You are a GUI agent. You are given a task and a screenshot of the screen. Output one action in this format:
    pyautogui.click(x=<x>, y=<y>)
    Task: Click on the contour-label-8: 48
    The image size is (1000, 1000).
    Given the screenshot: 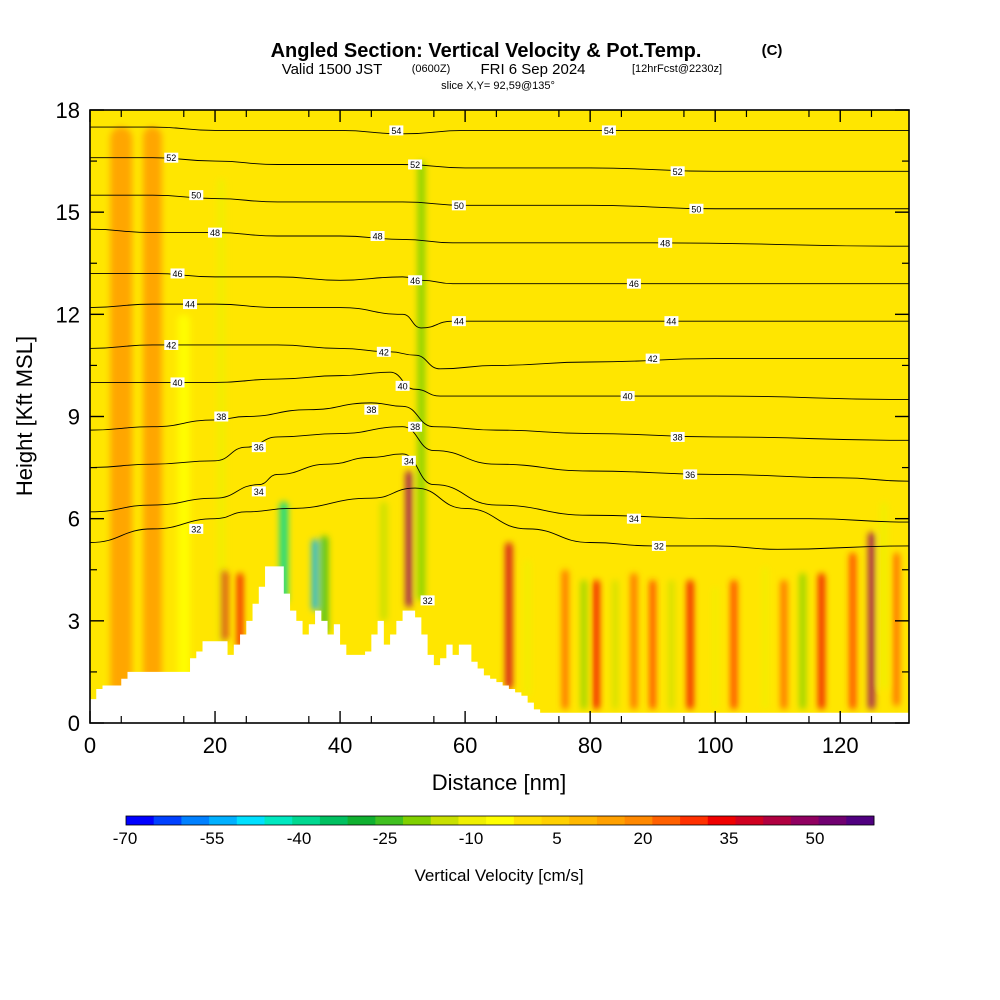 What is the action you would take?
    pyautogui.click(x=215, y=232)
    